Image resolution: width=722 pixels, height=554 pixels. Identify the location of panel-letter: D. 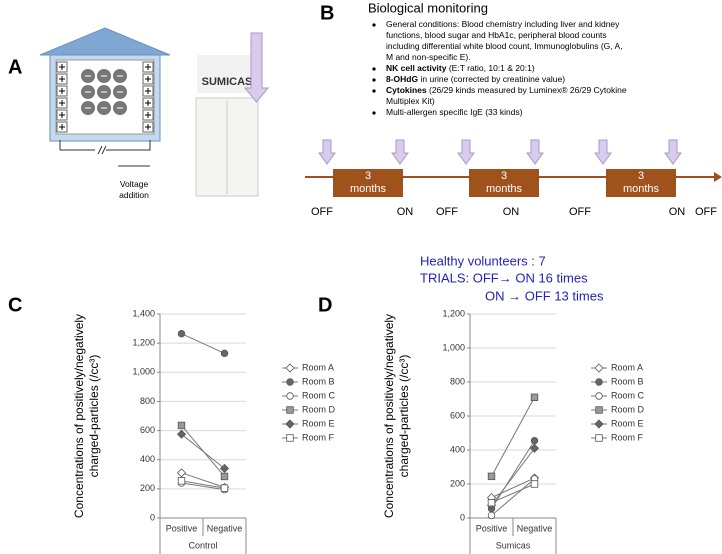
(325, 305).